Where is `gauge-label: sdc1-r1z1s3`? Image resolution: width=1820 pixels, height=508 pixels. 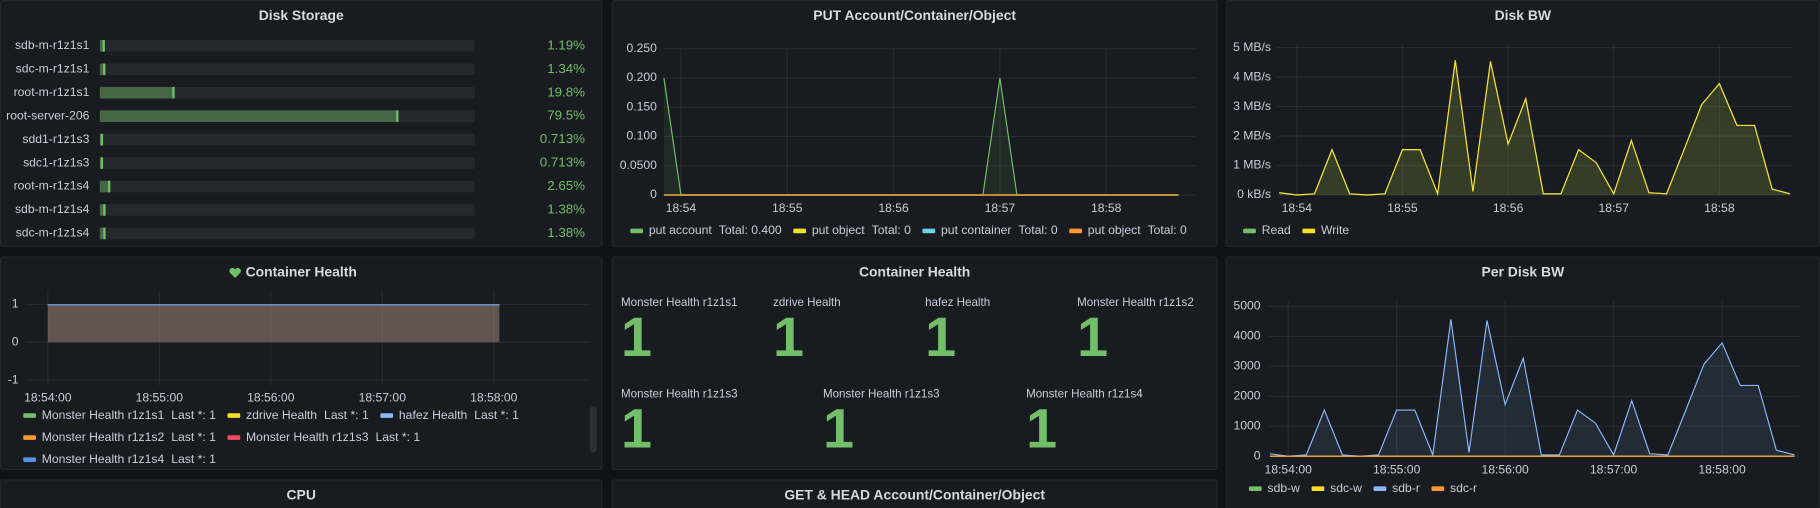 gauge-label: sdc1-r1z1s3 is located at coordinates (56, 162).